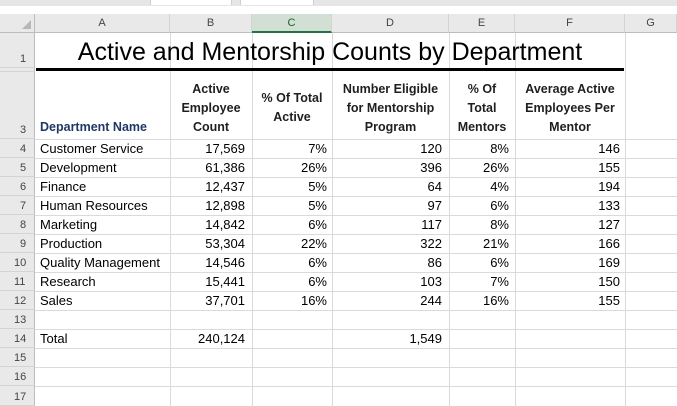 This screenshot has width=677, height=406. Describe the element at coordinates (54, 338) in the screenshot. I see `cell-total-label: Total` at that location.